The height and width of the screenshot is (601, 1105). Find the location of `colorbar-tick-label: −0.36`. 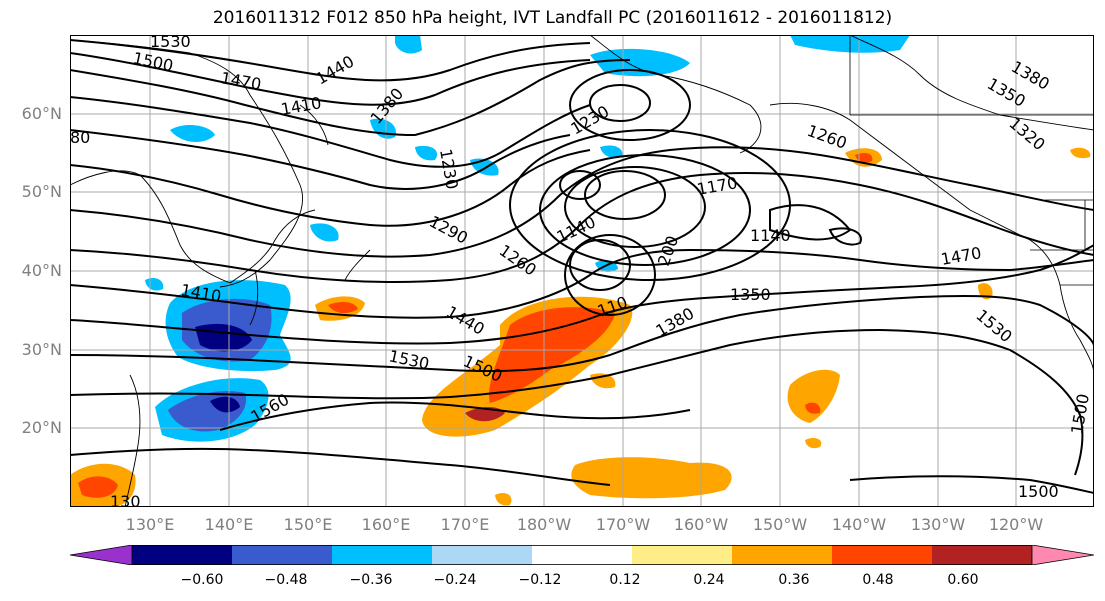

colorbar-tick-label: −0.36 is located at coordinates (371, 580).